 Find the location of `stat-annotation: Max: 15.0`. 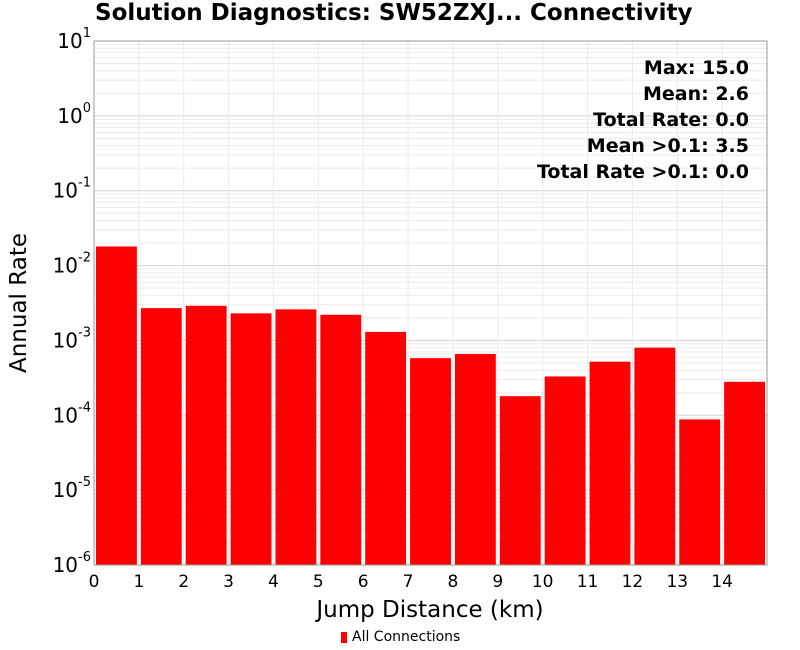

stat-annotation: Max: 15.0 is located at coordinates (696, 68).